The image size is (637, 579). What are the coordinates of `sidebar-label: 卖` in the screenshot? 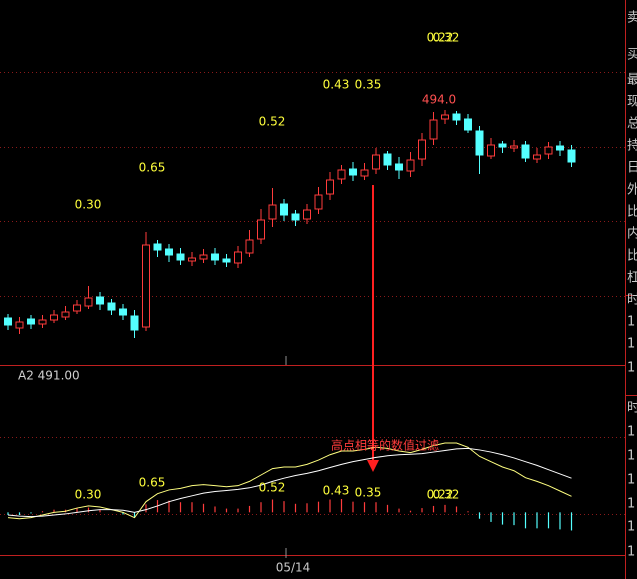 It's located at (632, 18).